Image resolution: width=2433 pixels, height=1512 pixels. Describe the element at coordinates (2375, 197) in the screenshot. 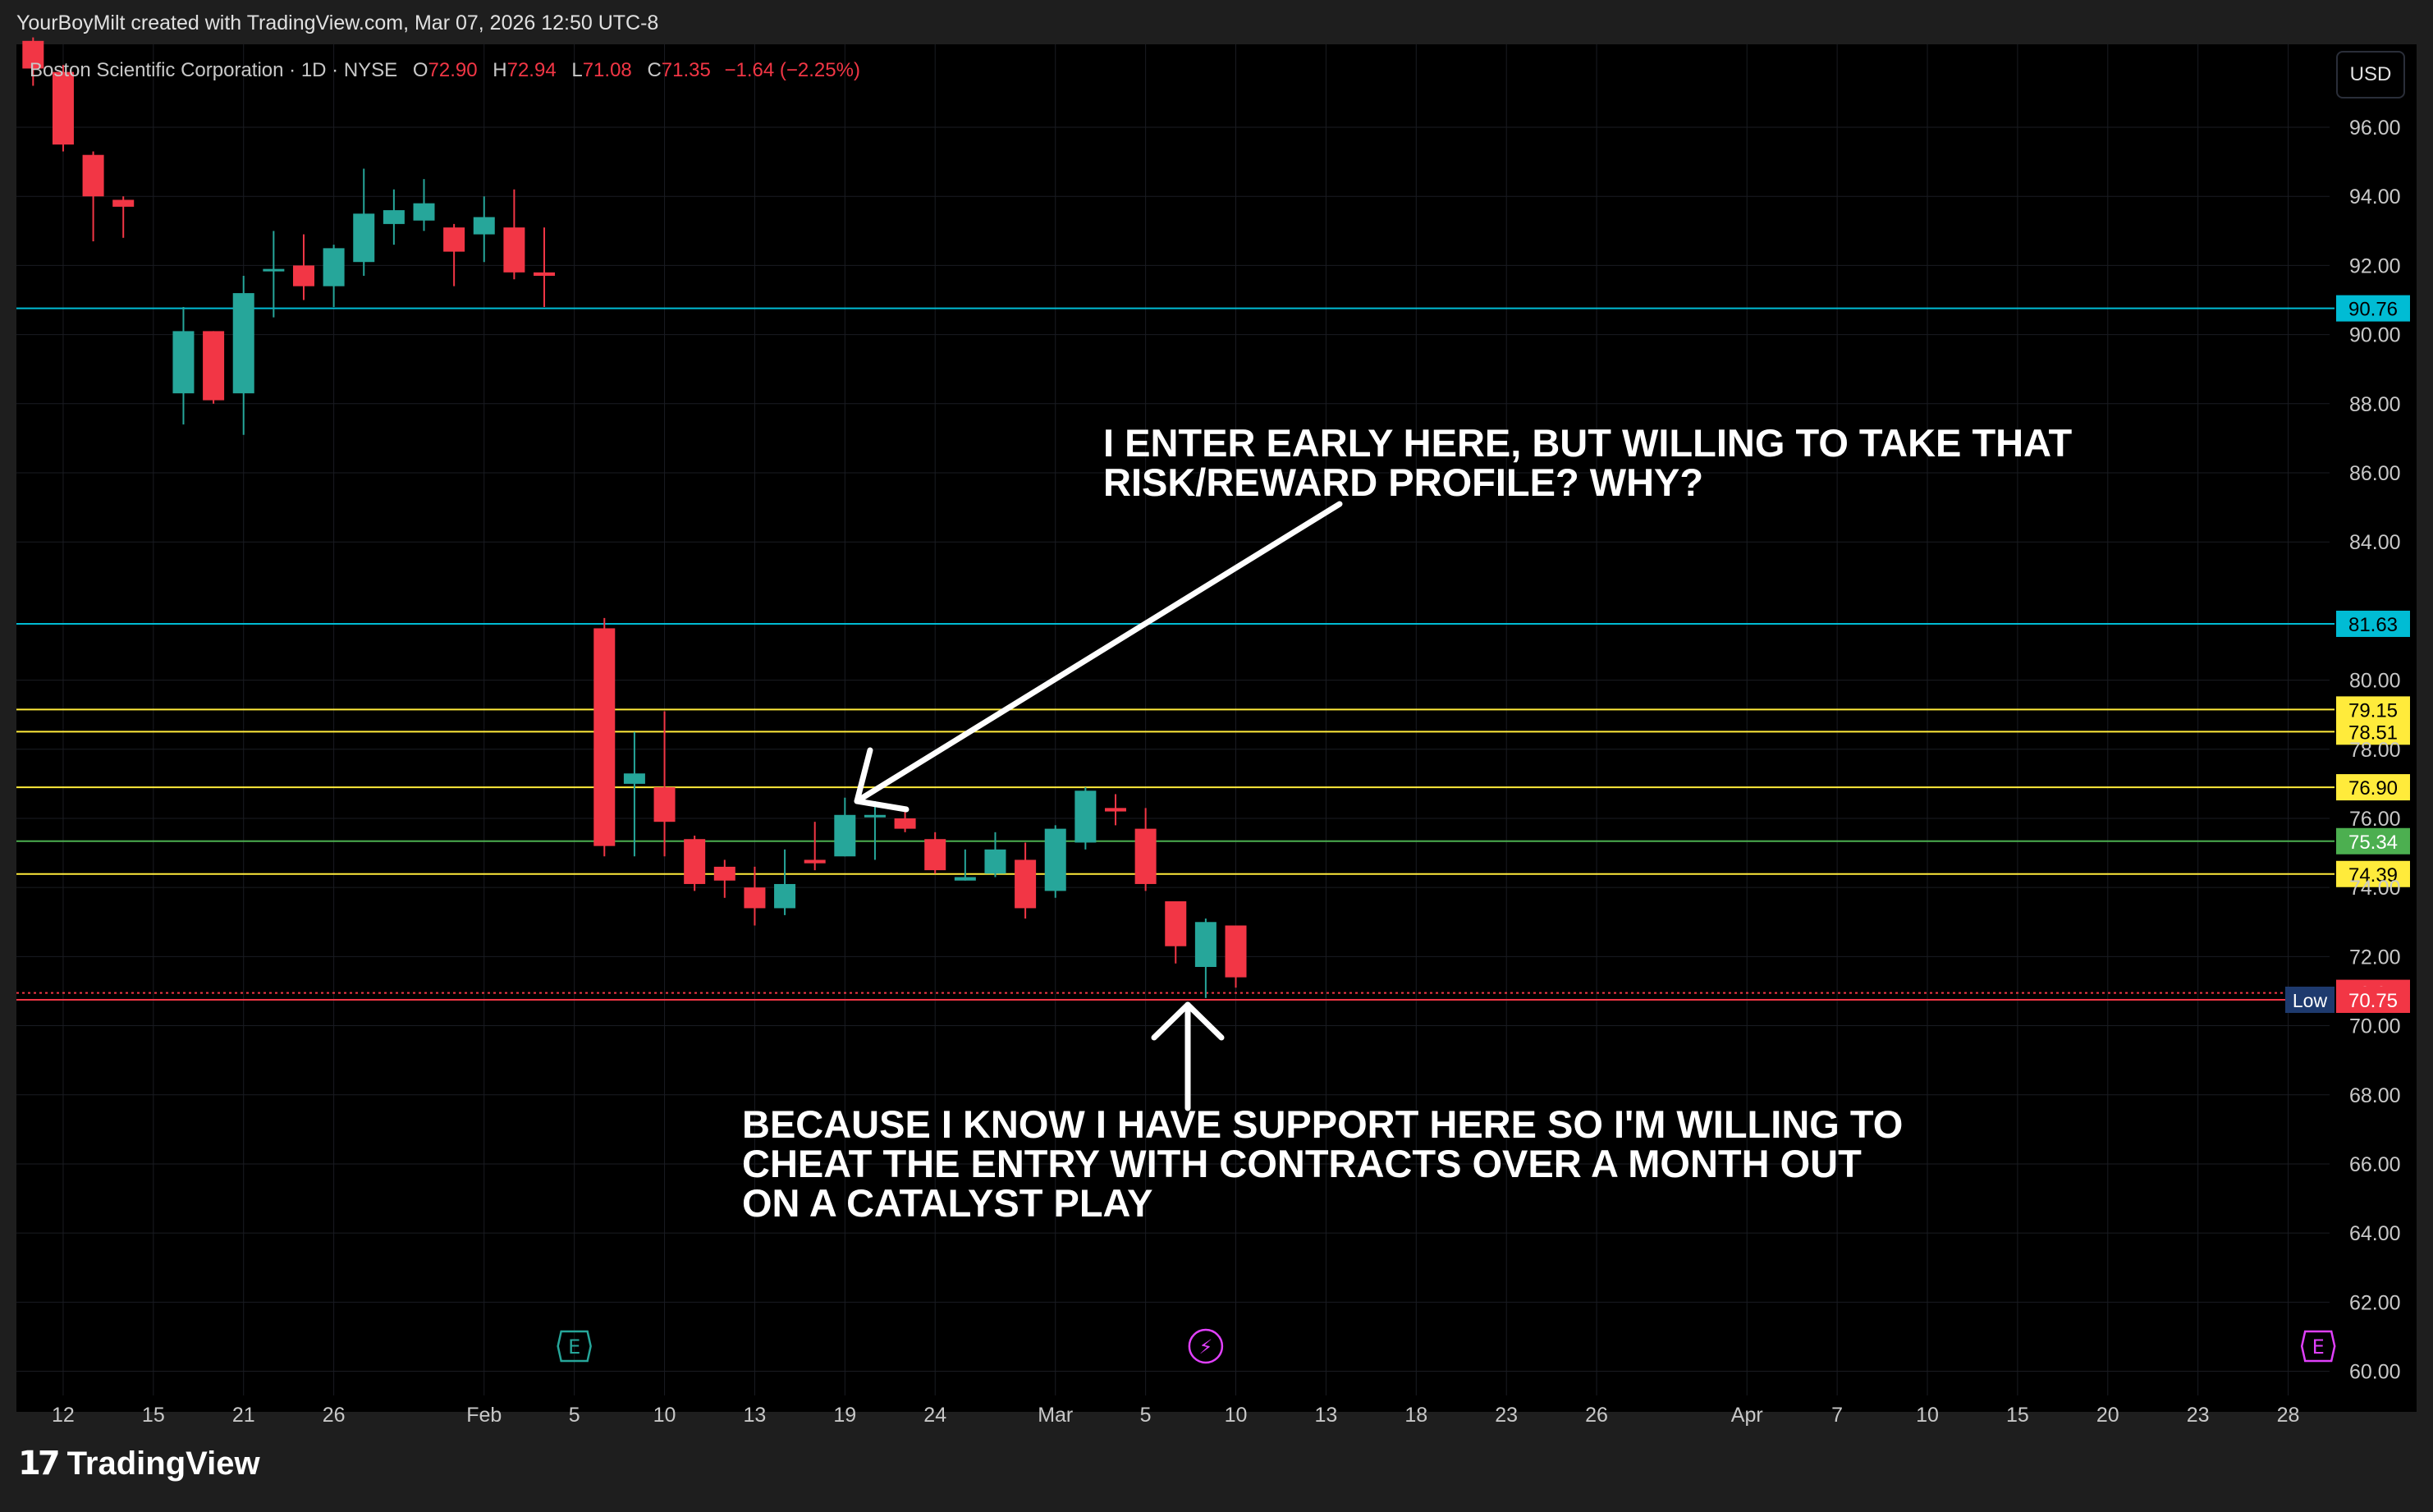

I see `y-tick-label: 94.00` at that location.